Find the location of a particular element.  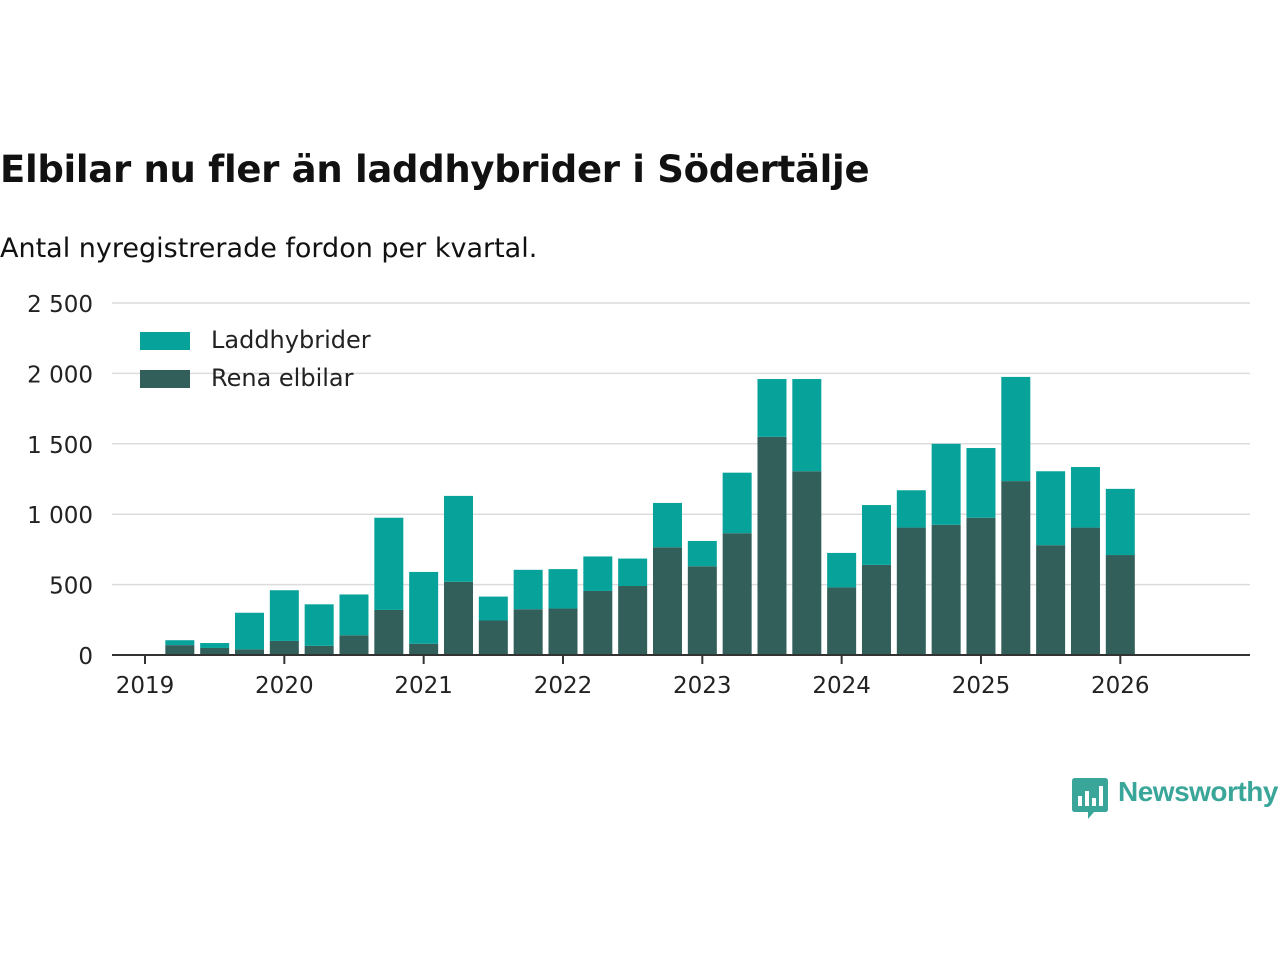

x-tick-label: 2023 is located at coordinates (702, 686).